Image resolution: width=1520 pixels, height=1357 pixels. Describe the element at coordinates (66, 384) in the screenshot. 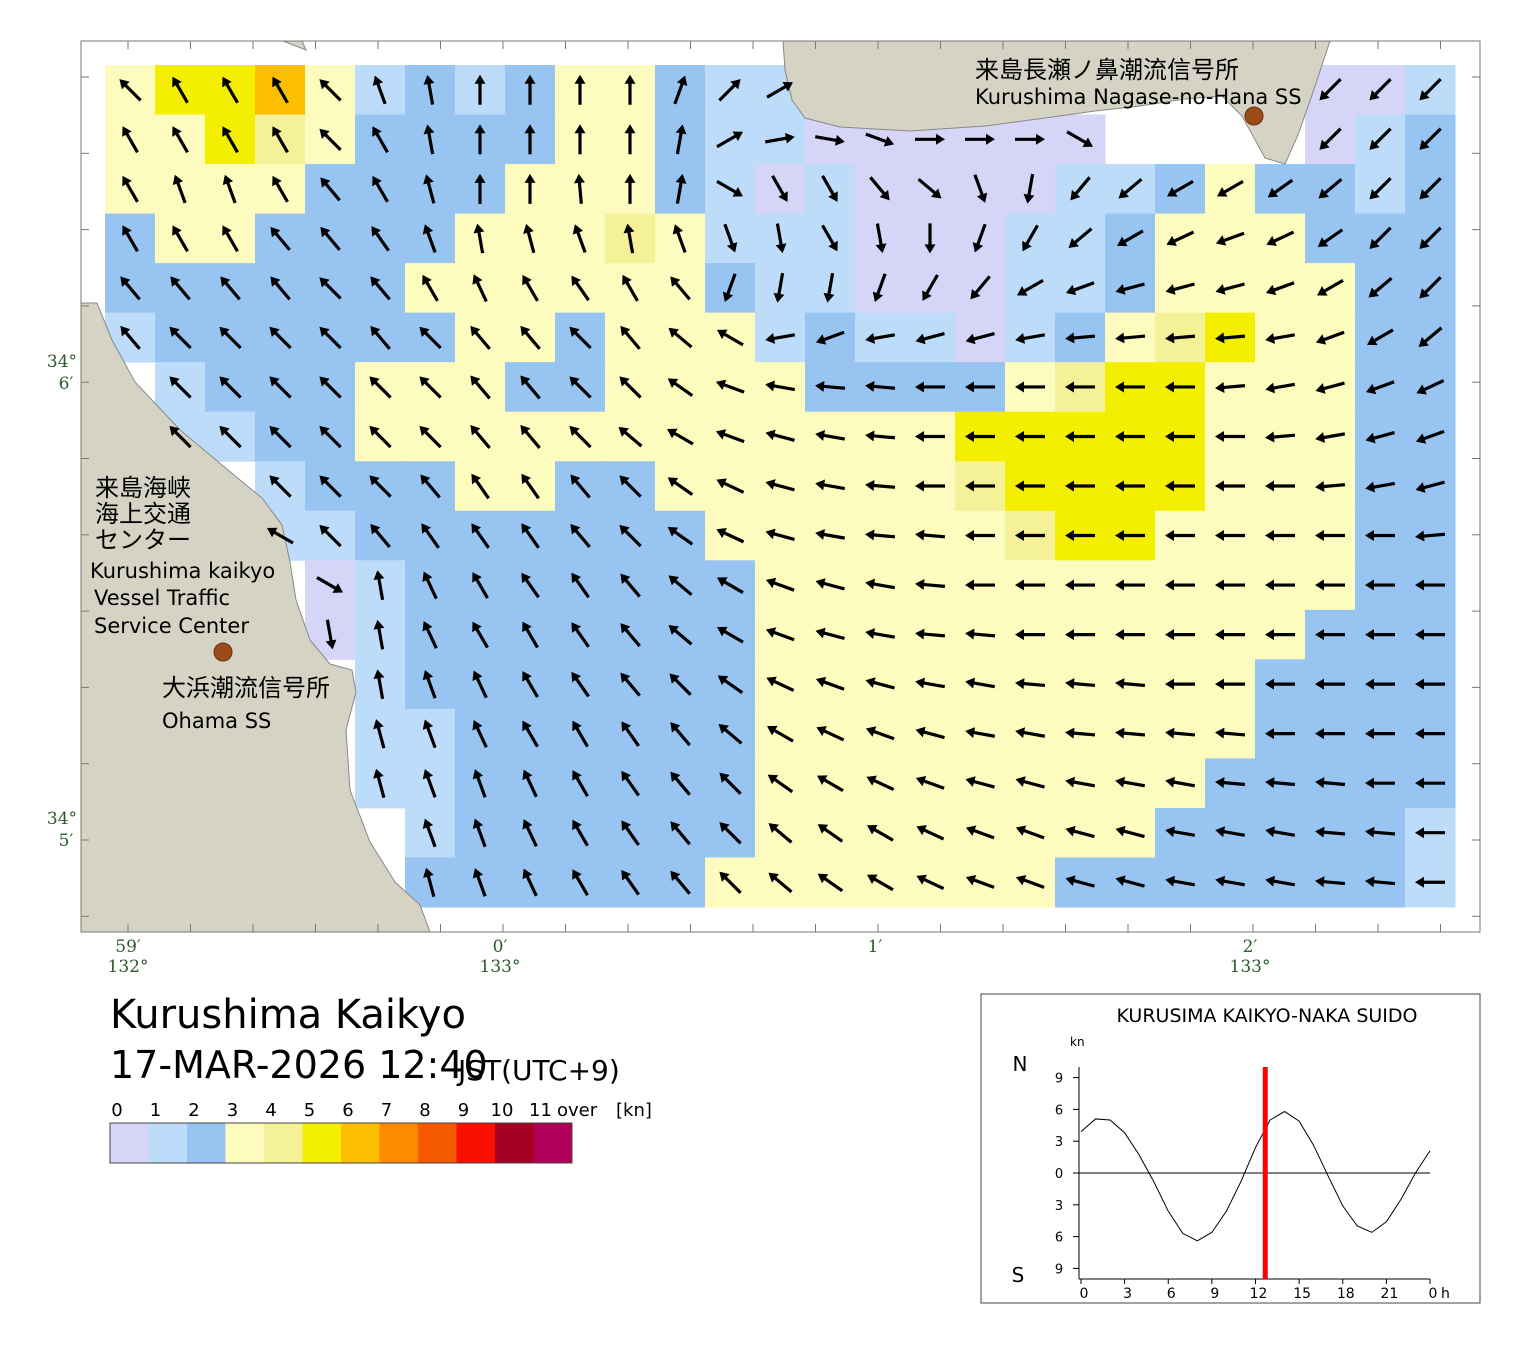

I see `lat-label: 6′` at that location.